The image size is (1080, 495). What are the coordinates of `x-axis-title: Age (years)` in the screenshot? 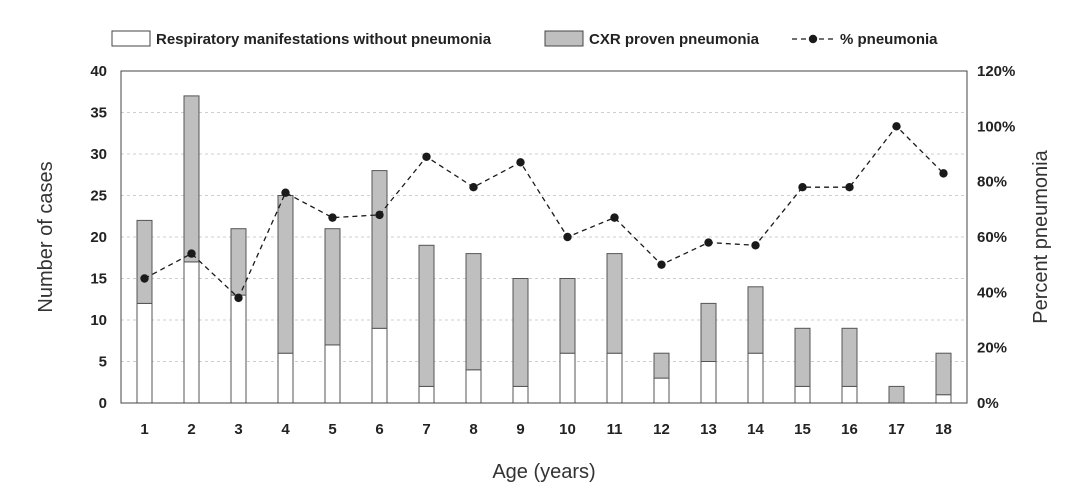 It's located at (543, 472).